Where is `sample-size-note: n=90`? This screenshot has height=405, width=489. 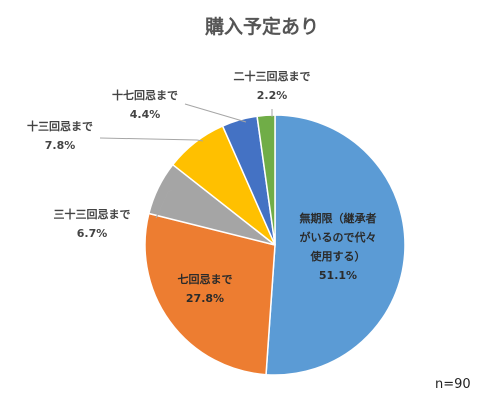
sample-size-note: n=90 is located at coordinates (453, 384).